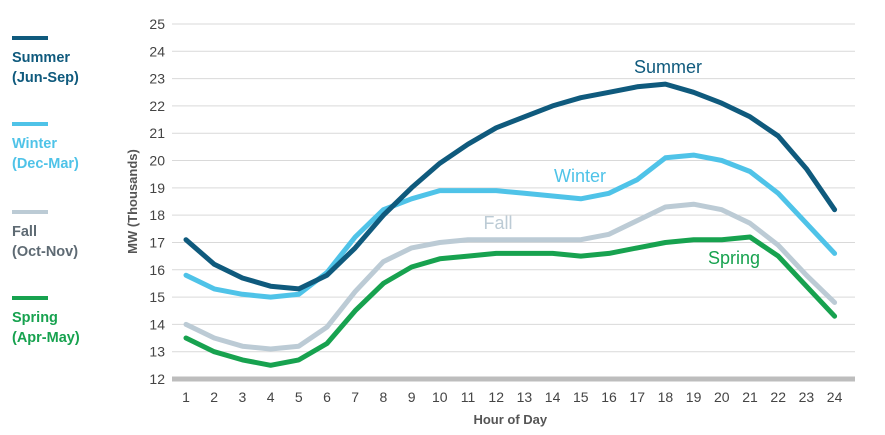  What do you see at coordinates (525, 397) in the screenshot?
I see `x-tick-label: 13` at bounding box center [525, 397].